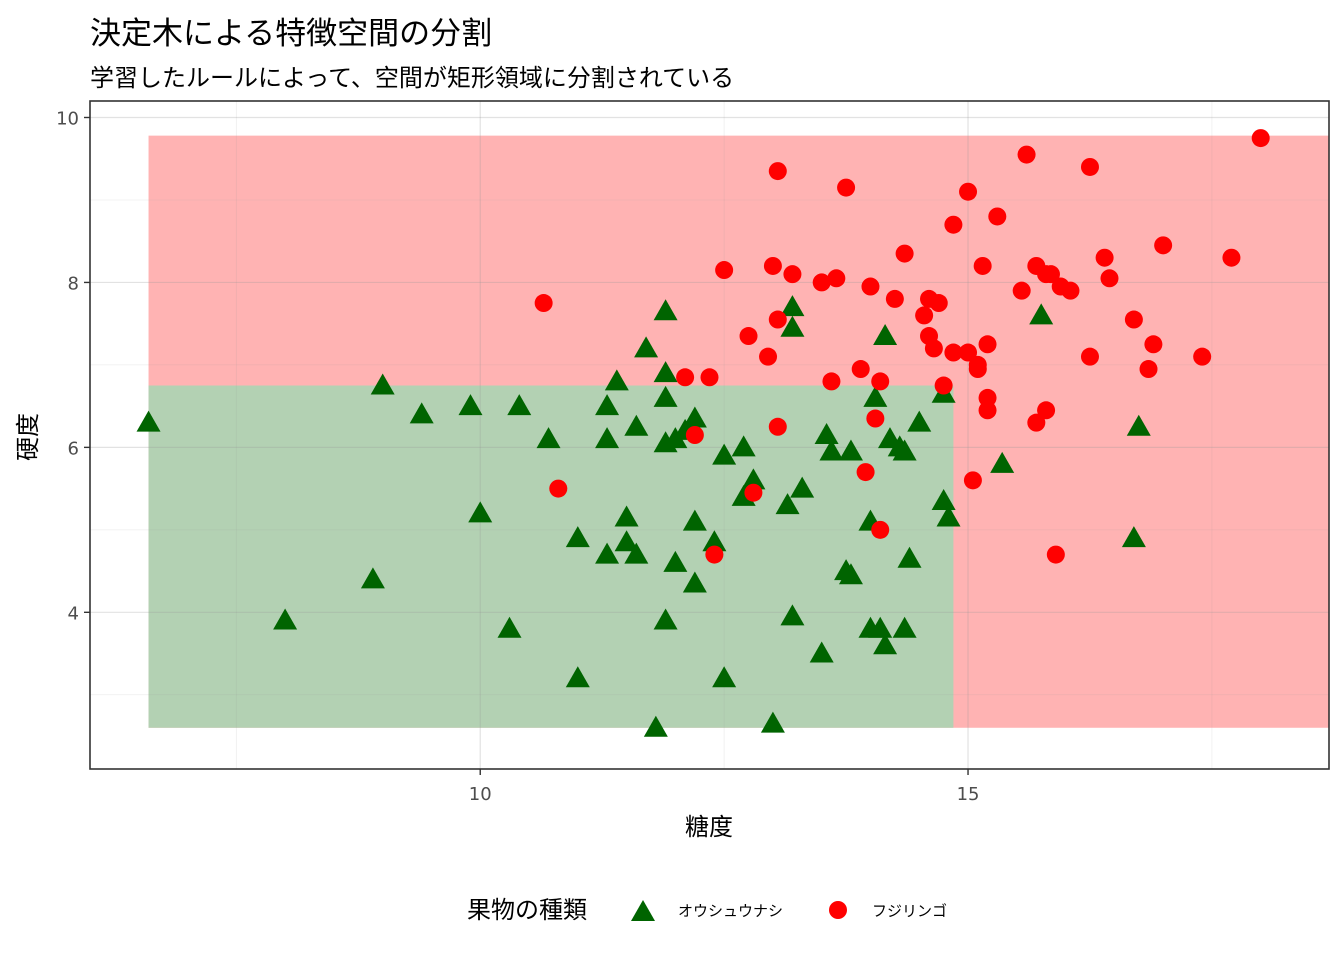  I want to click on y-tick-label: 10, so click(67, 118).